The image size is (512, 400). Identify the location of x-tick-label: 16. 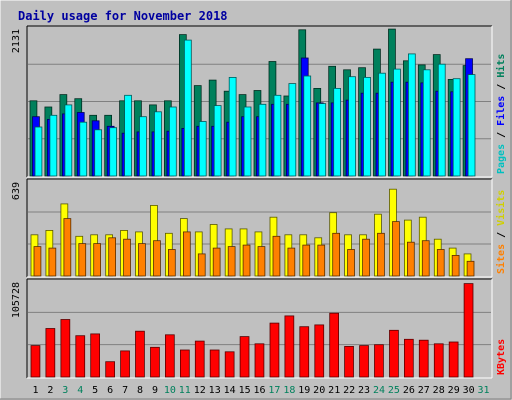
(259, 390).